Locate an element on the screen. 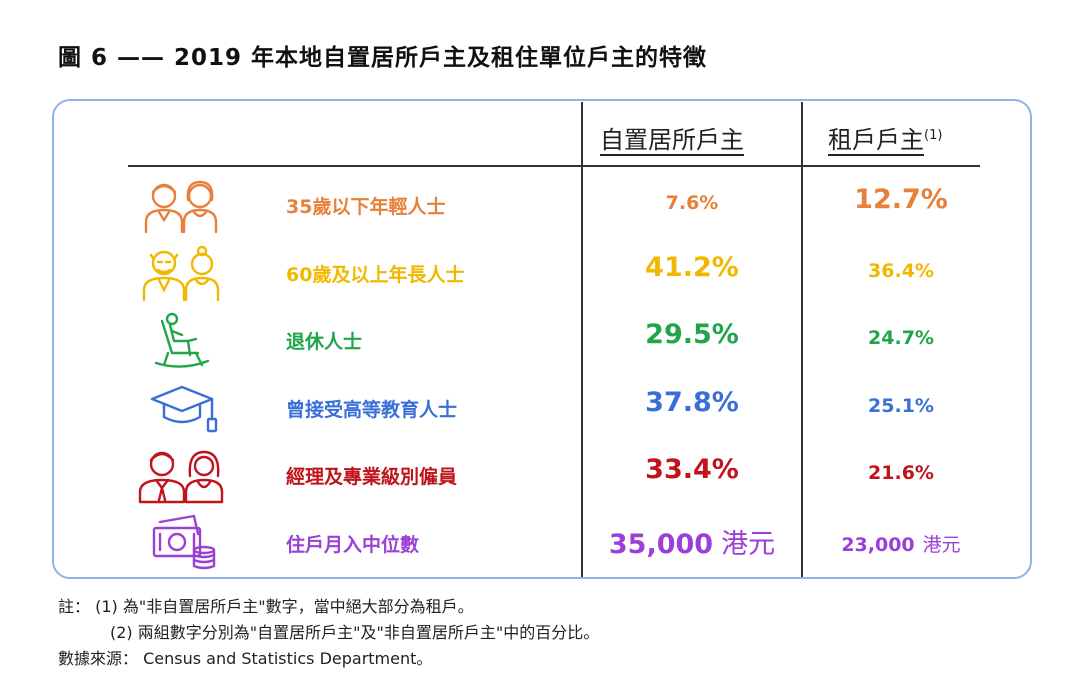  renter-value: 12.7% is located at coordinates (901, 199).